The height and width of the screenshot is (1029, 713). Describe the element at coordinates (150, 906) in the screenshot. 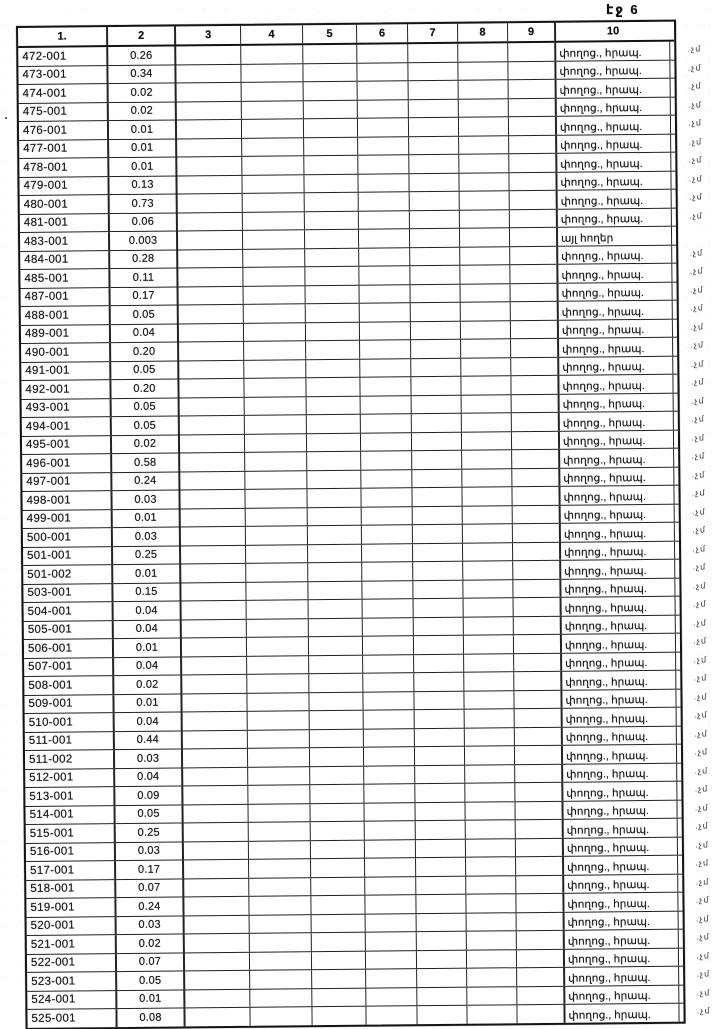

I see `cell-area-value: 0.24` at that location.